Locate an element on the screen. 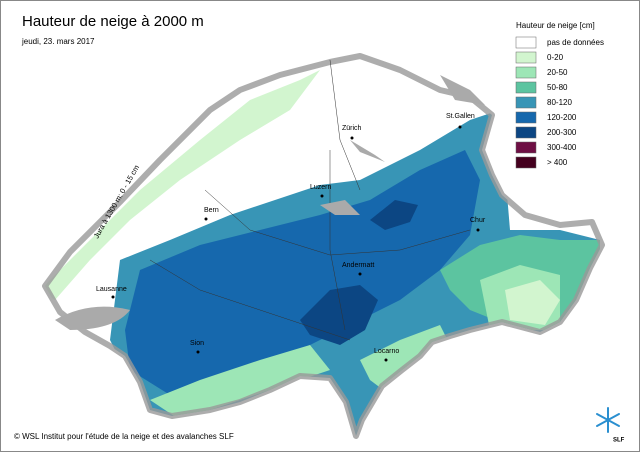 The width and height of the screenshot is (640, 452). legend-label: 50-80 is located at coordinates (557, 87).